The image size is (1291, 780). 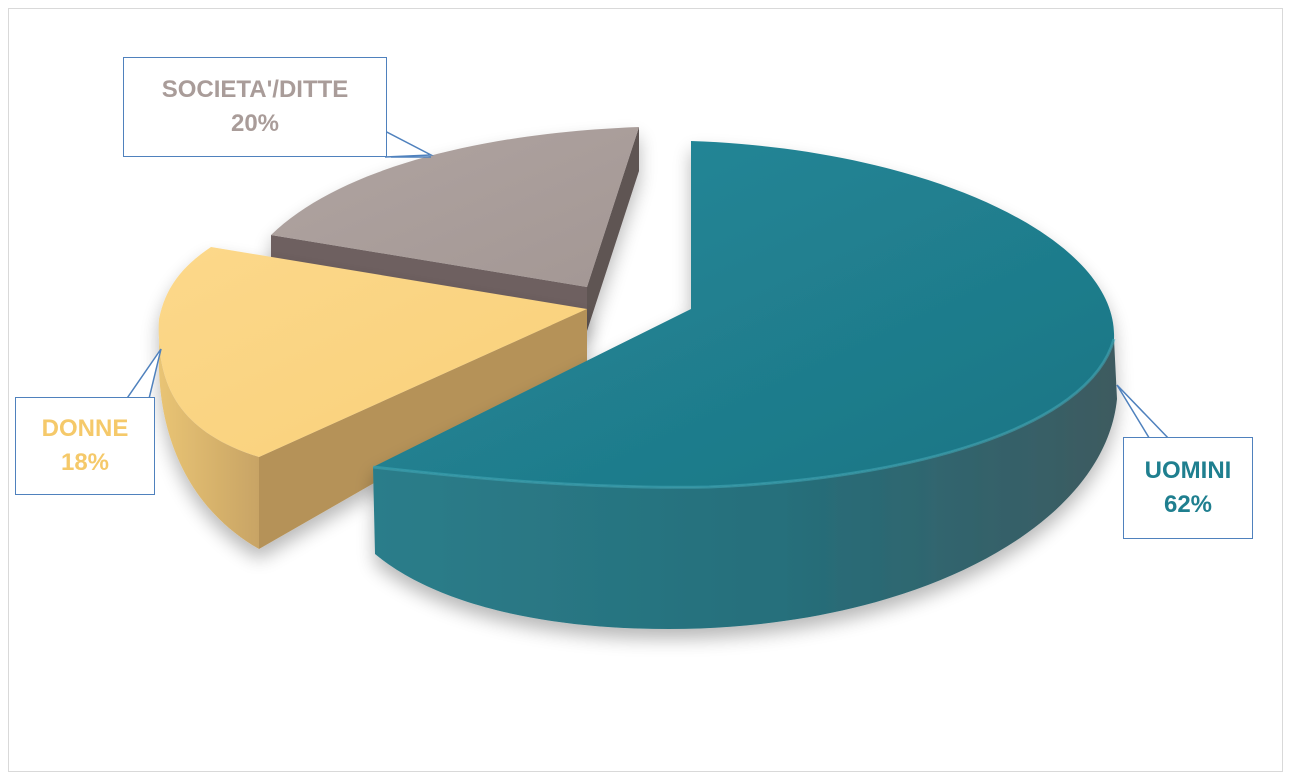 I want to click on slice-societa-ditte-top, so click(x=455, y=207).